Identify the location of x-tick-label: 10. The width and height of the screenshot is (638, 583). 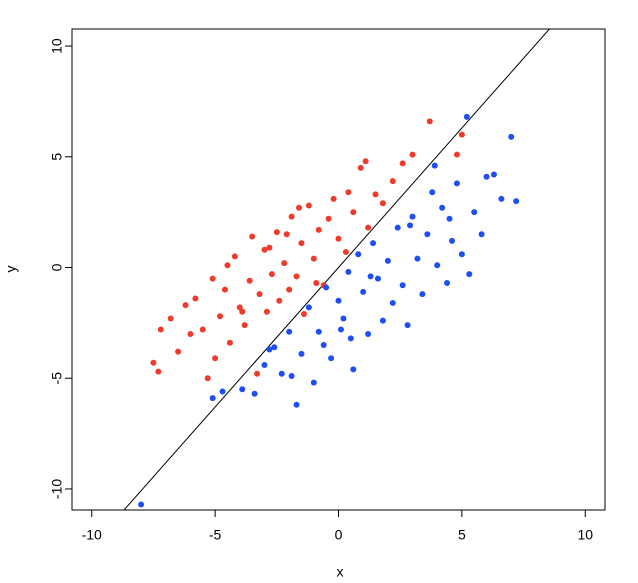
(585, 535).